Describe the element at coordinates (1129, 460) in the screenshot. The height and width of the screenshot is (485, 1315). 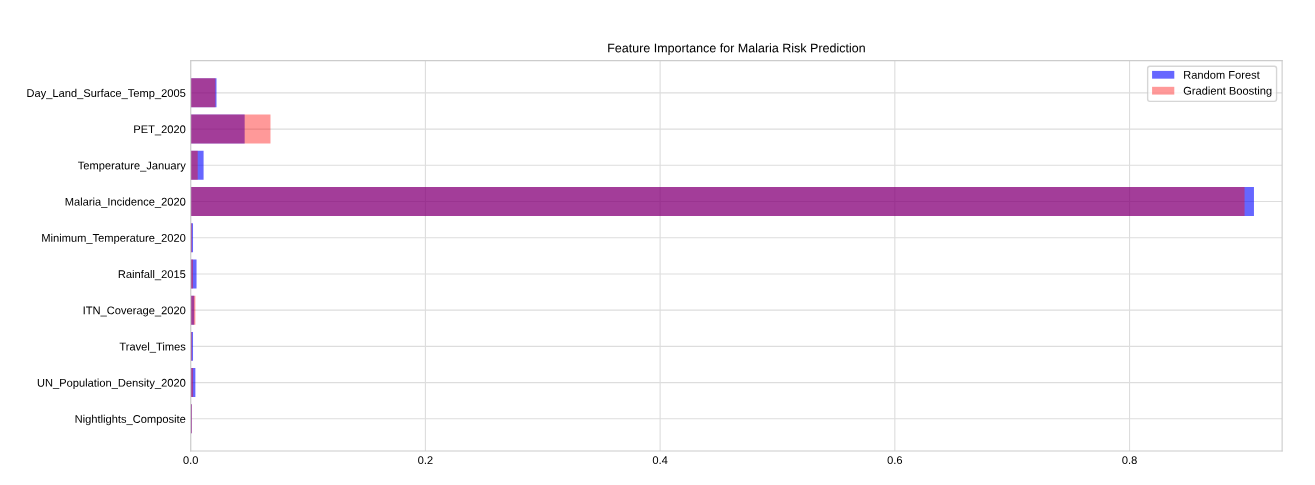
I see `x-tick-label: 0.8` at that location.